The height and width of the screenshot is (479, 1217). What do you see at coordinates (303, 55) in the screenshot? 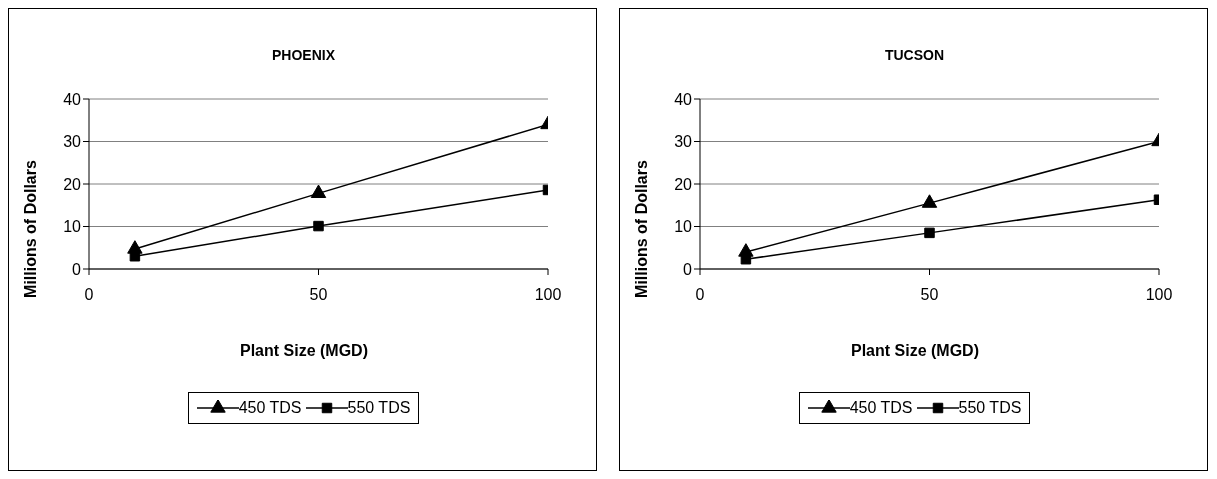
I see `chart-title: PHOENIX` at bounding box center [303, 55].